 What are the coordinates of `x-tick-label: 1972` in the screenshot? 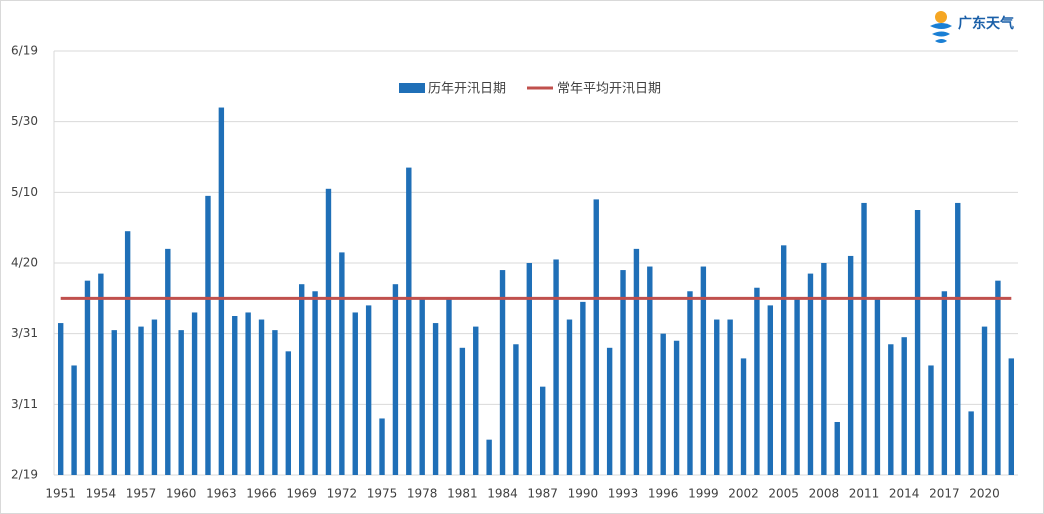 It's located at (342, 494).